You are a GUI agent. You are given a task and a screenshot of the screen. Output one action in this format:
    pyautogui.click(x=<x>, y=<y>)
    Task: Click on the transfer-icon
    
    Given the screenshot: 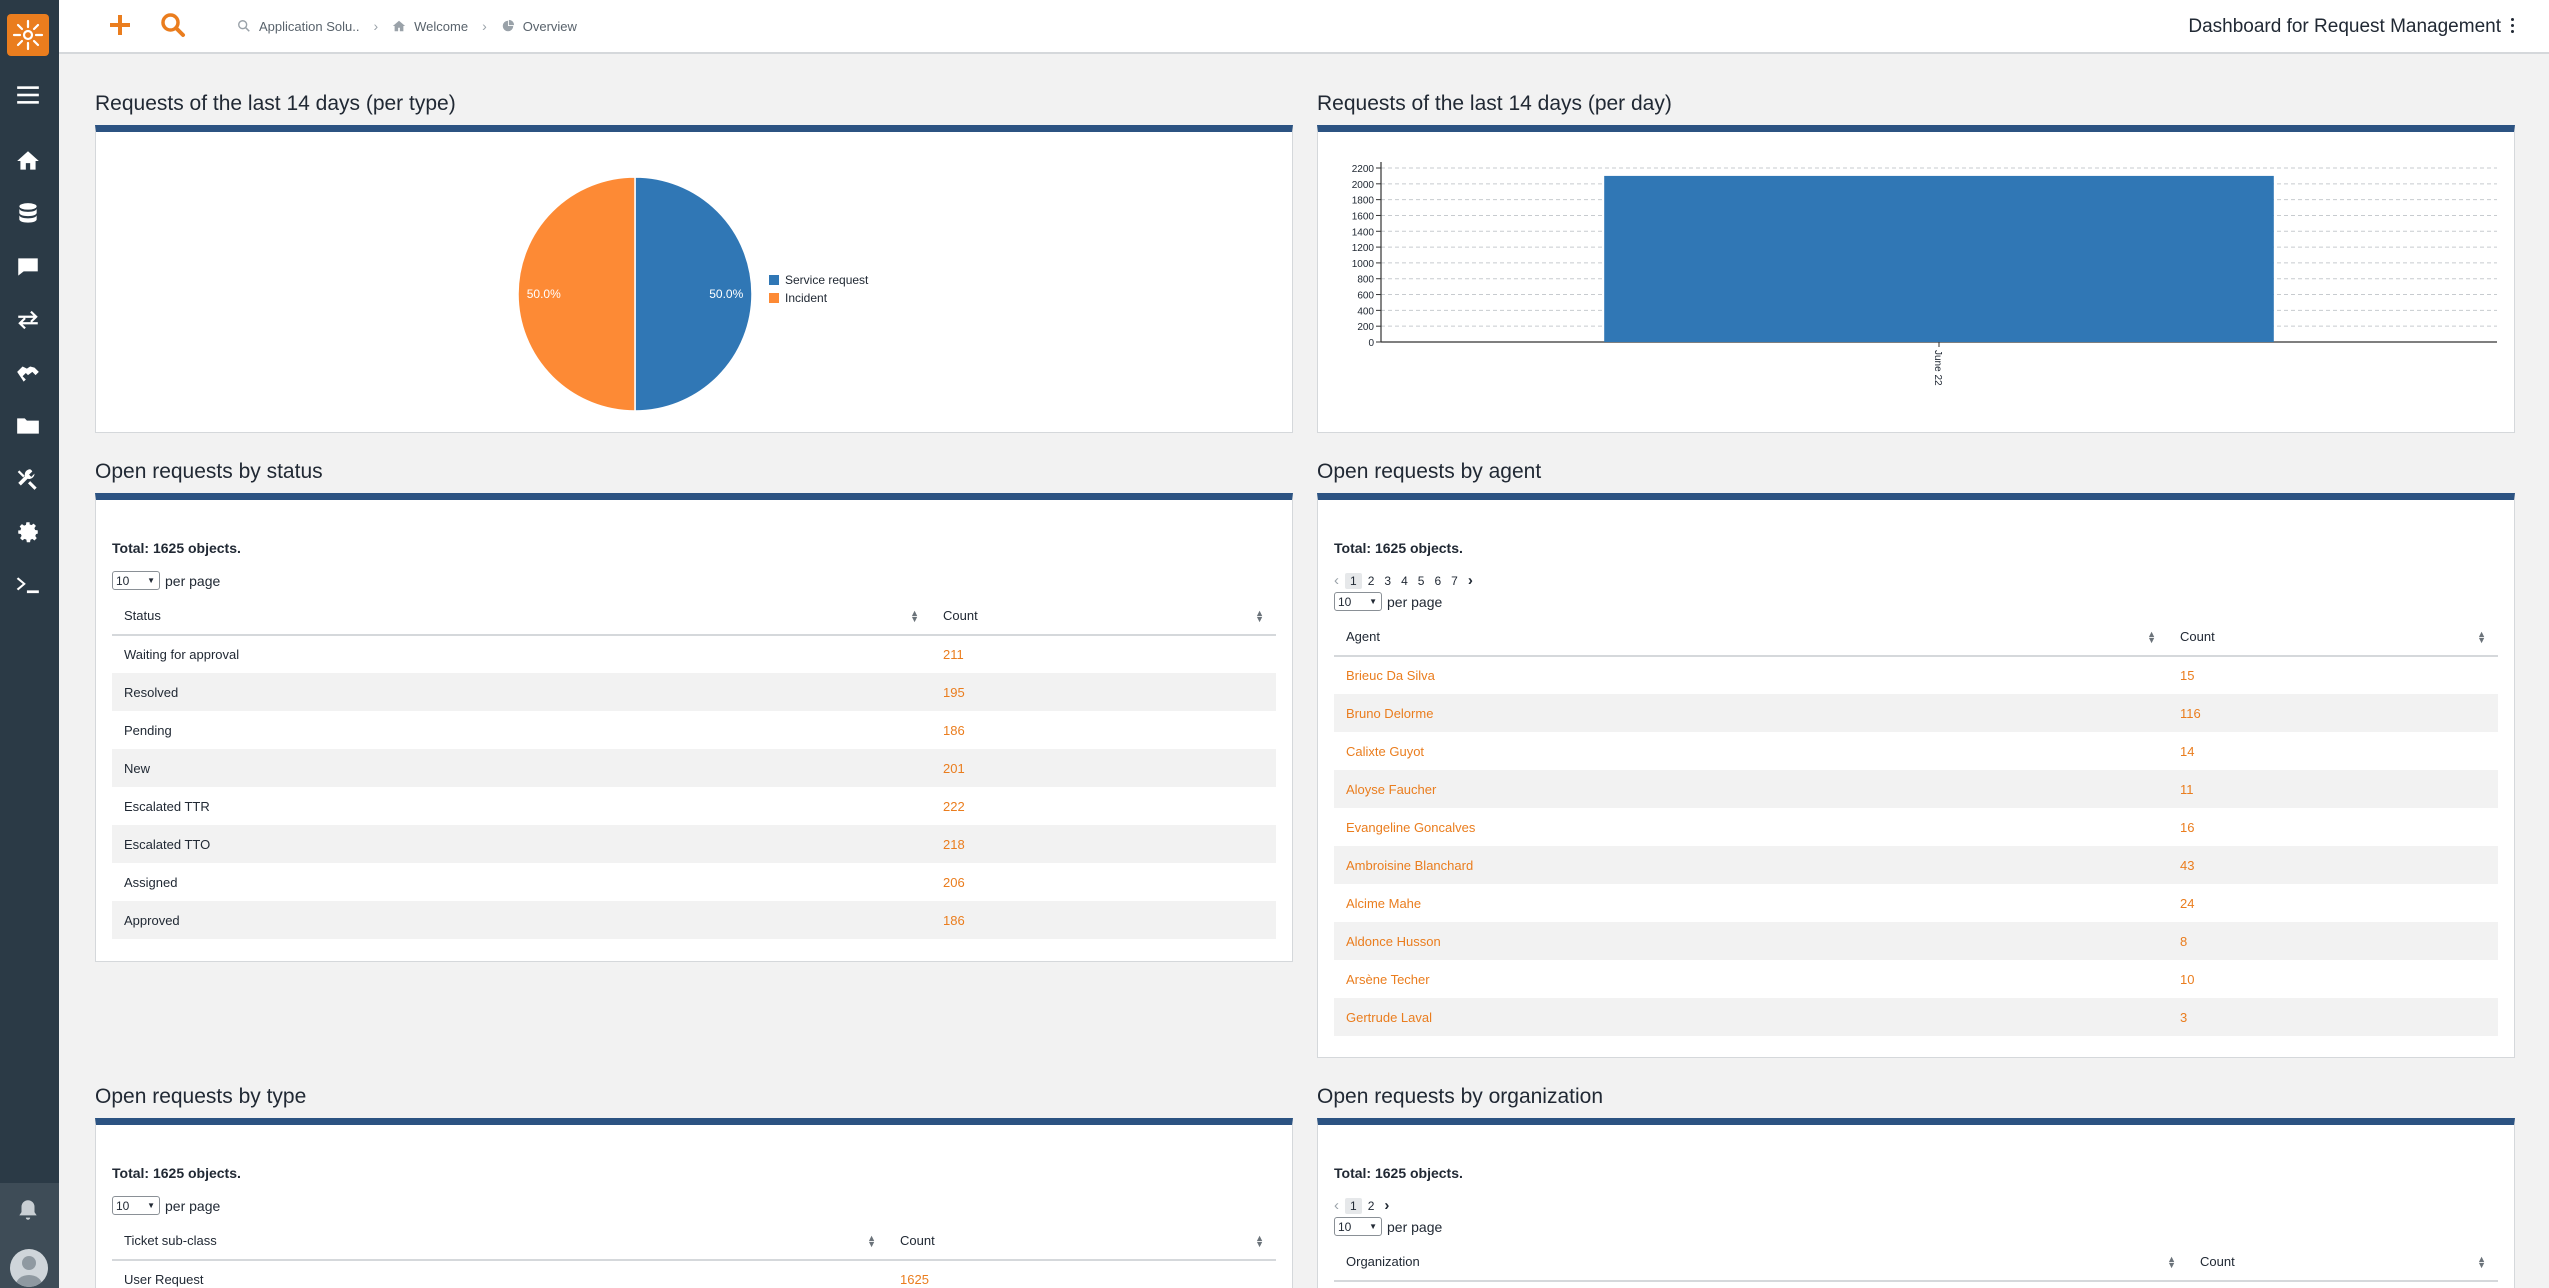 What is the action you would take?
    pyautogui.click(x=28, y=320)
    